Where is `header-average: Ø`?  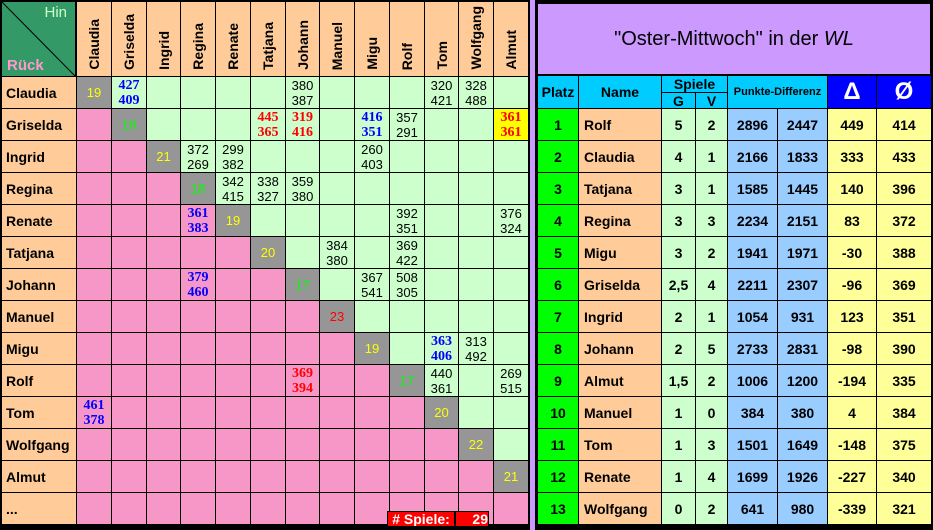
header-average: Ø is located at coordinates (904, 92).